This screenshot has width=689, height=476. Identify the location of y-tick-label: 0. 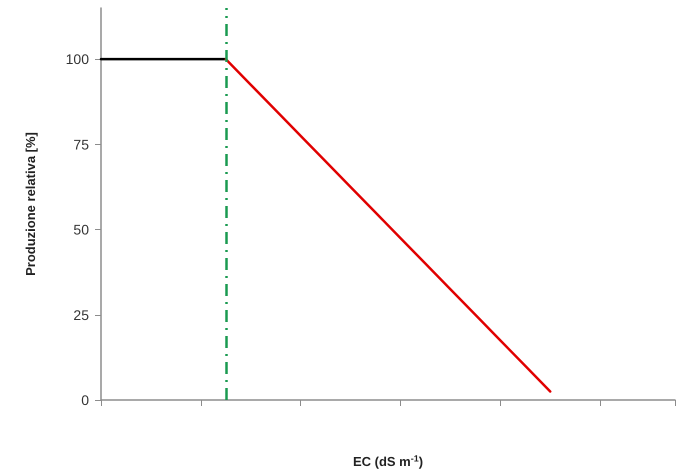
(85, 400).